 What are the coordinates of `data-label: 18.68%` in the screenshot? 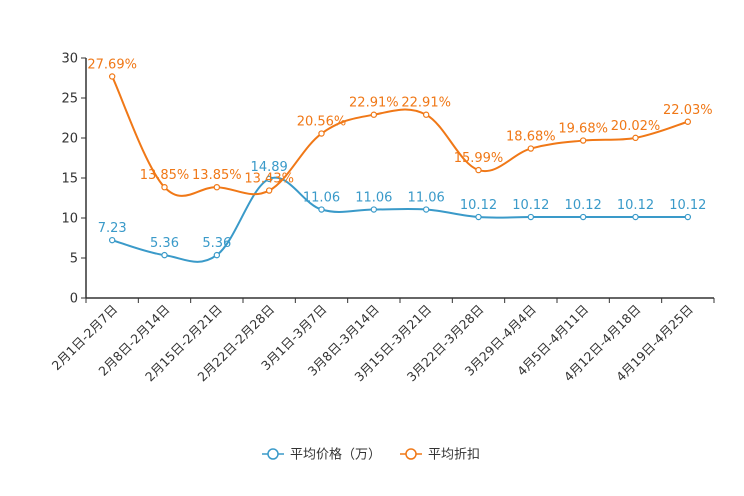 It's located at (531, 137).